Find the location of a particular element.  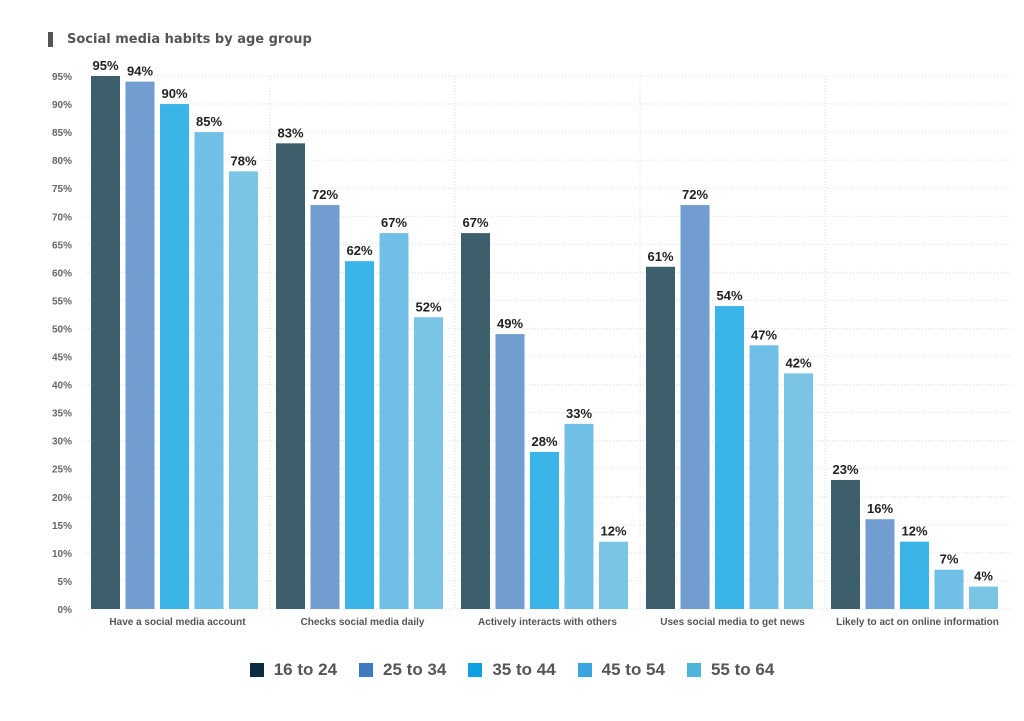

y-tick-label: 5% is located at coordinates (65, 582).